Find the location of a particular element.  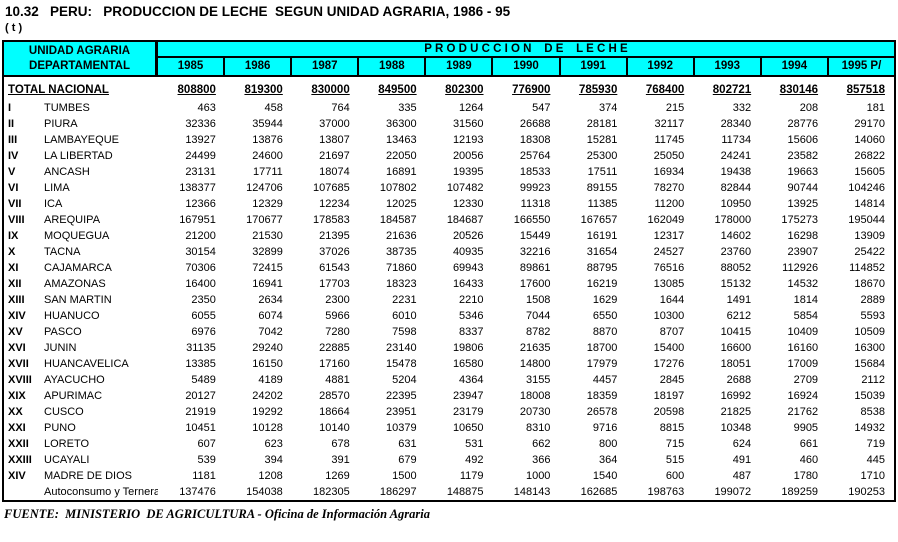

value-cell: 6976 is located at coordinates (203, 332).